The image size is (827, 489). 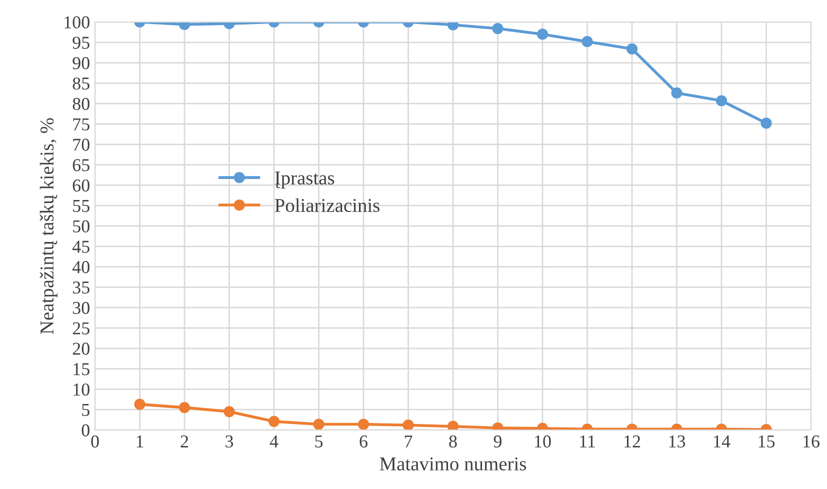 I want to click on x-tick-label: 16, so click(x=812, y=441).